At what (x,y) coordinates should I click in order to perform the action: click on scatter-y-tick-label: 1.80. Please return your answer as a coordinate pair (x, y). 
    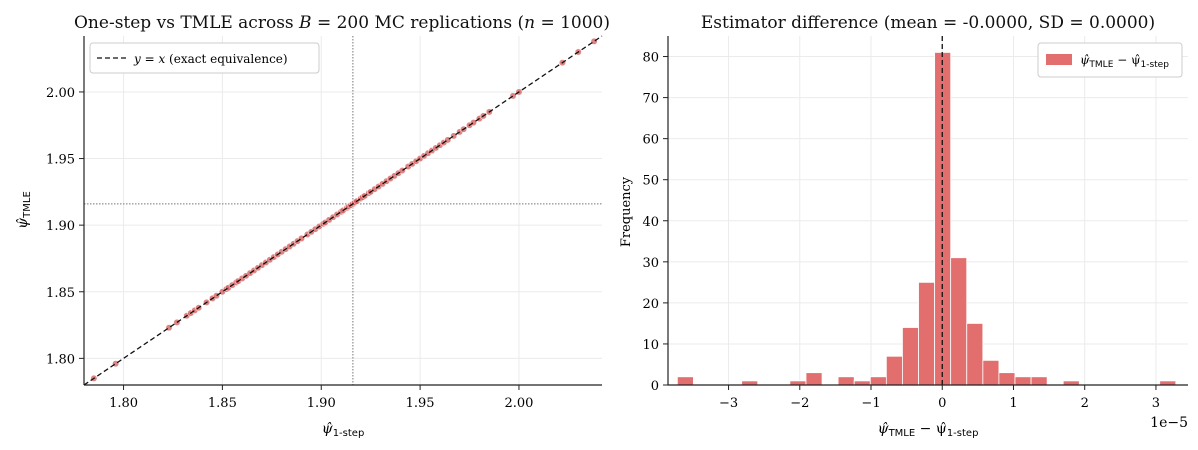
    Looking at the image, I should click on (60, 359).